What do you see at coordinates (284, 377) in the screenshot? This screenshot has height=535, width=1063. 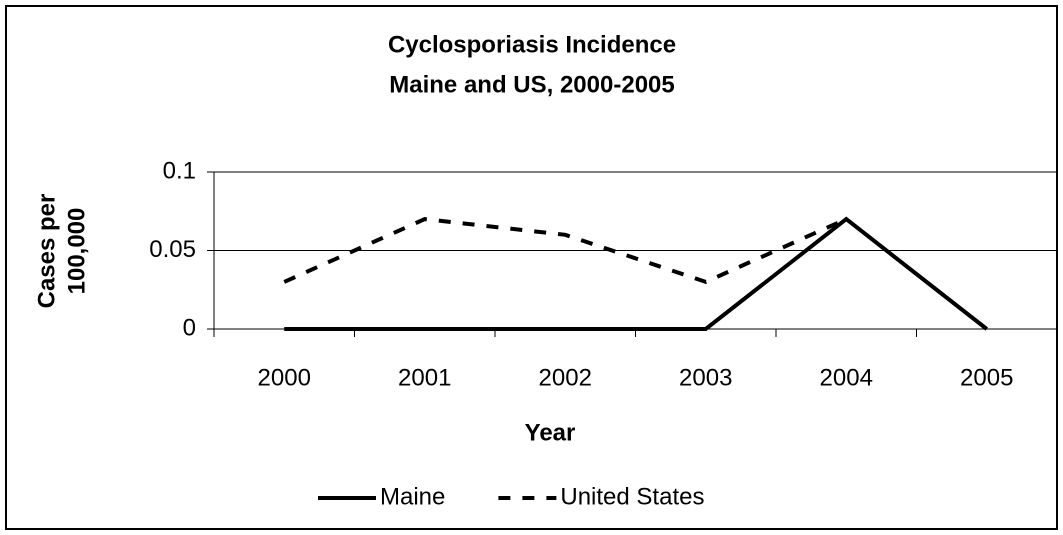 I see `x-tick-label: 2000` at bounding box center [284, 377].